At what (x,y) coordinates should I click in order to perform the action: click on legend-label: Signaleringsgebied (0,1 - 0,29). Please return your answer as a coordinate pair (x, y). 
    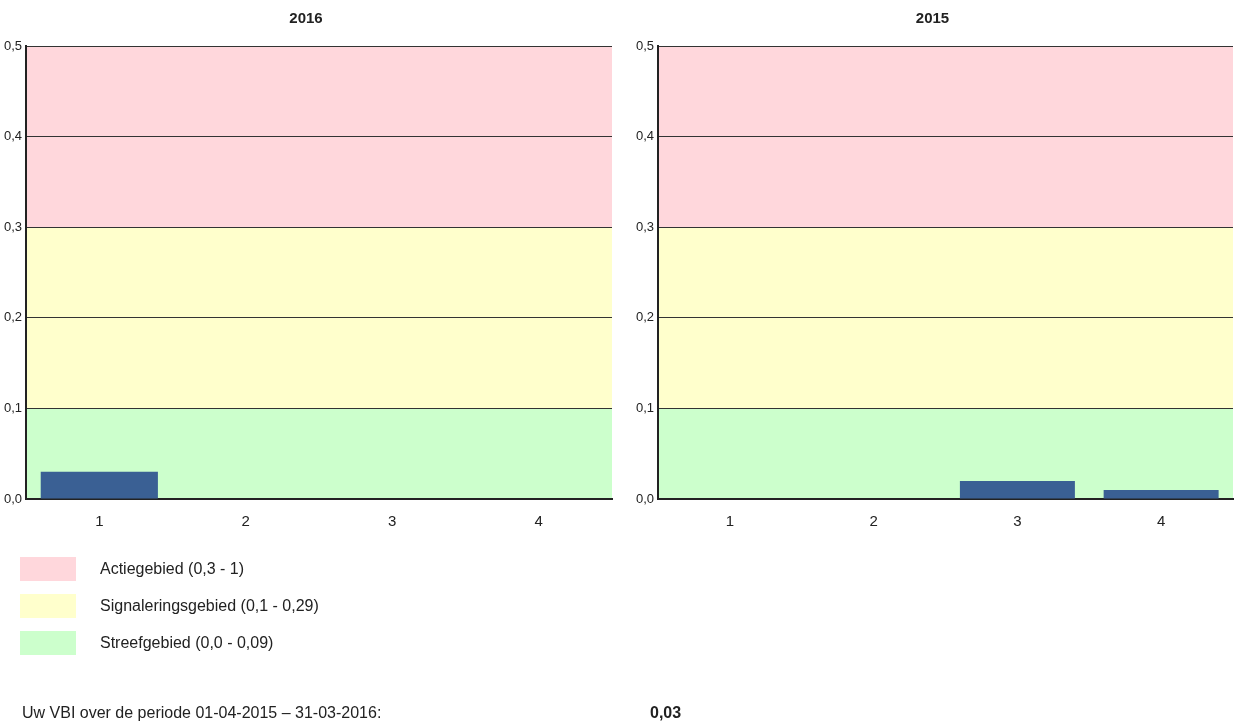
    Looking at the image, I should click on (209, 605).